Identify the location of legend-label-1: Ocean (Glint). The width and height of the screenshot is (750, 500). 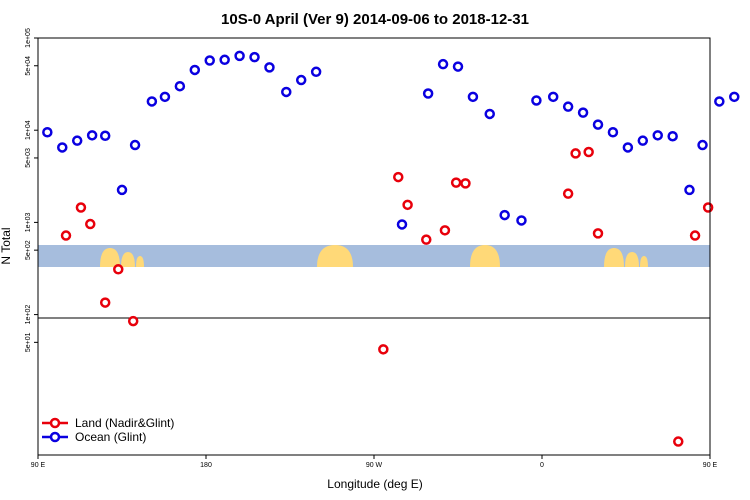
(110, 437).